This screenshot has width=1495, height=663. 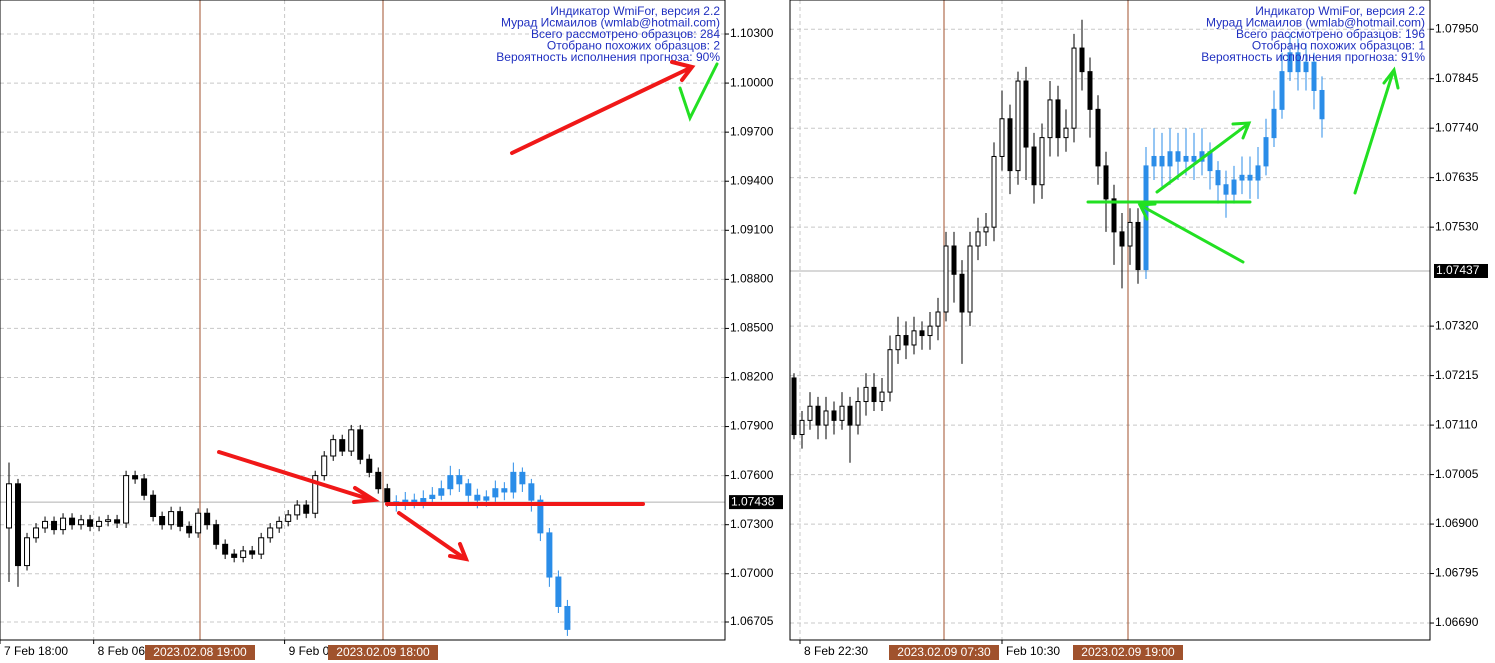 I want to click on check-mark, so click(x=698, y=92).